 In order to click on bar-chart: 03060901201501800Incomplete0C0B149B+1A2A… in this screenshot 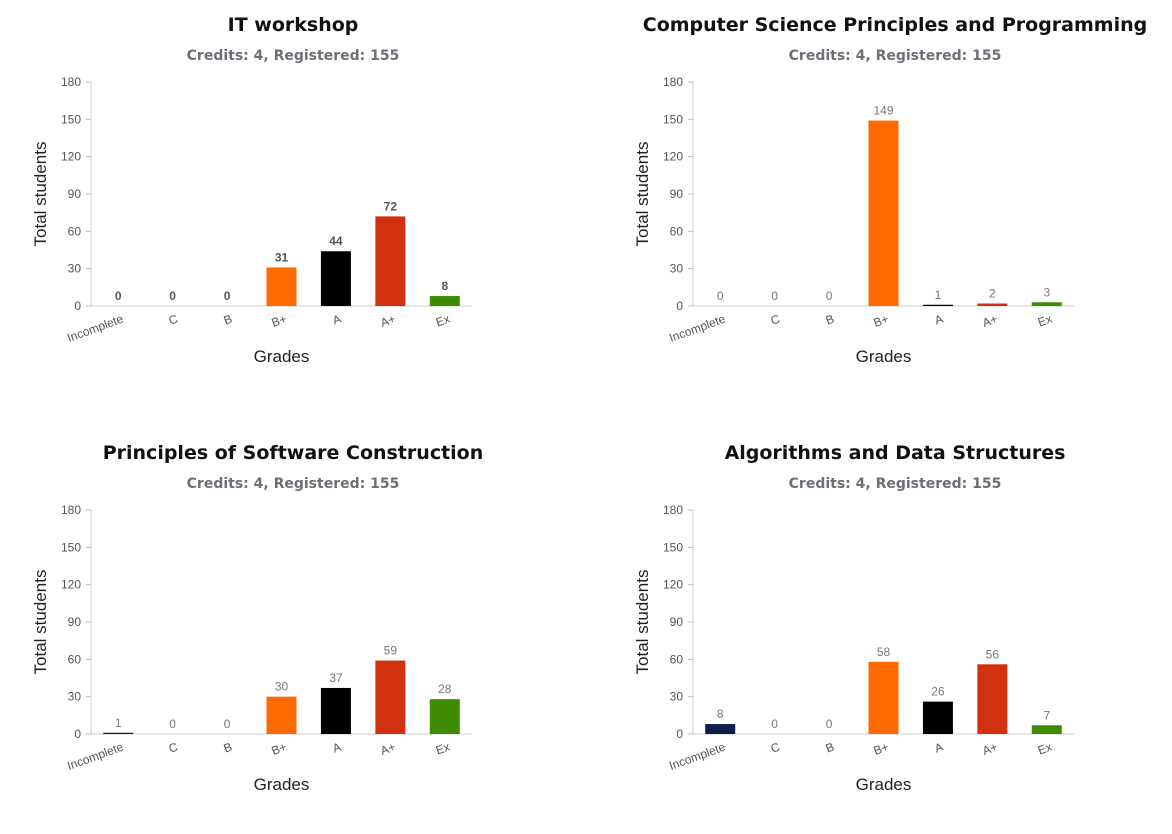, I will do `click(853, 220)`.